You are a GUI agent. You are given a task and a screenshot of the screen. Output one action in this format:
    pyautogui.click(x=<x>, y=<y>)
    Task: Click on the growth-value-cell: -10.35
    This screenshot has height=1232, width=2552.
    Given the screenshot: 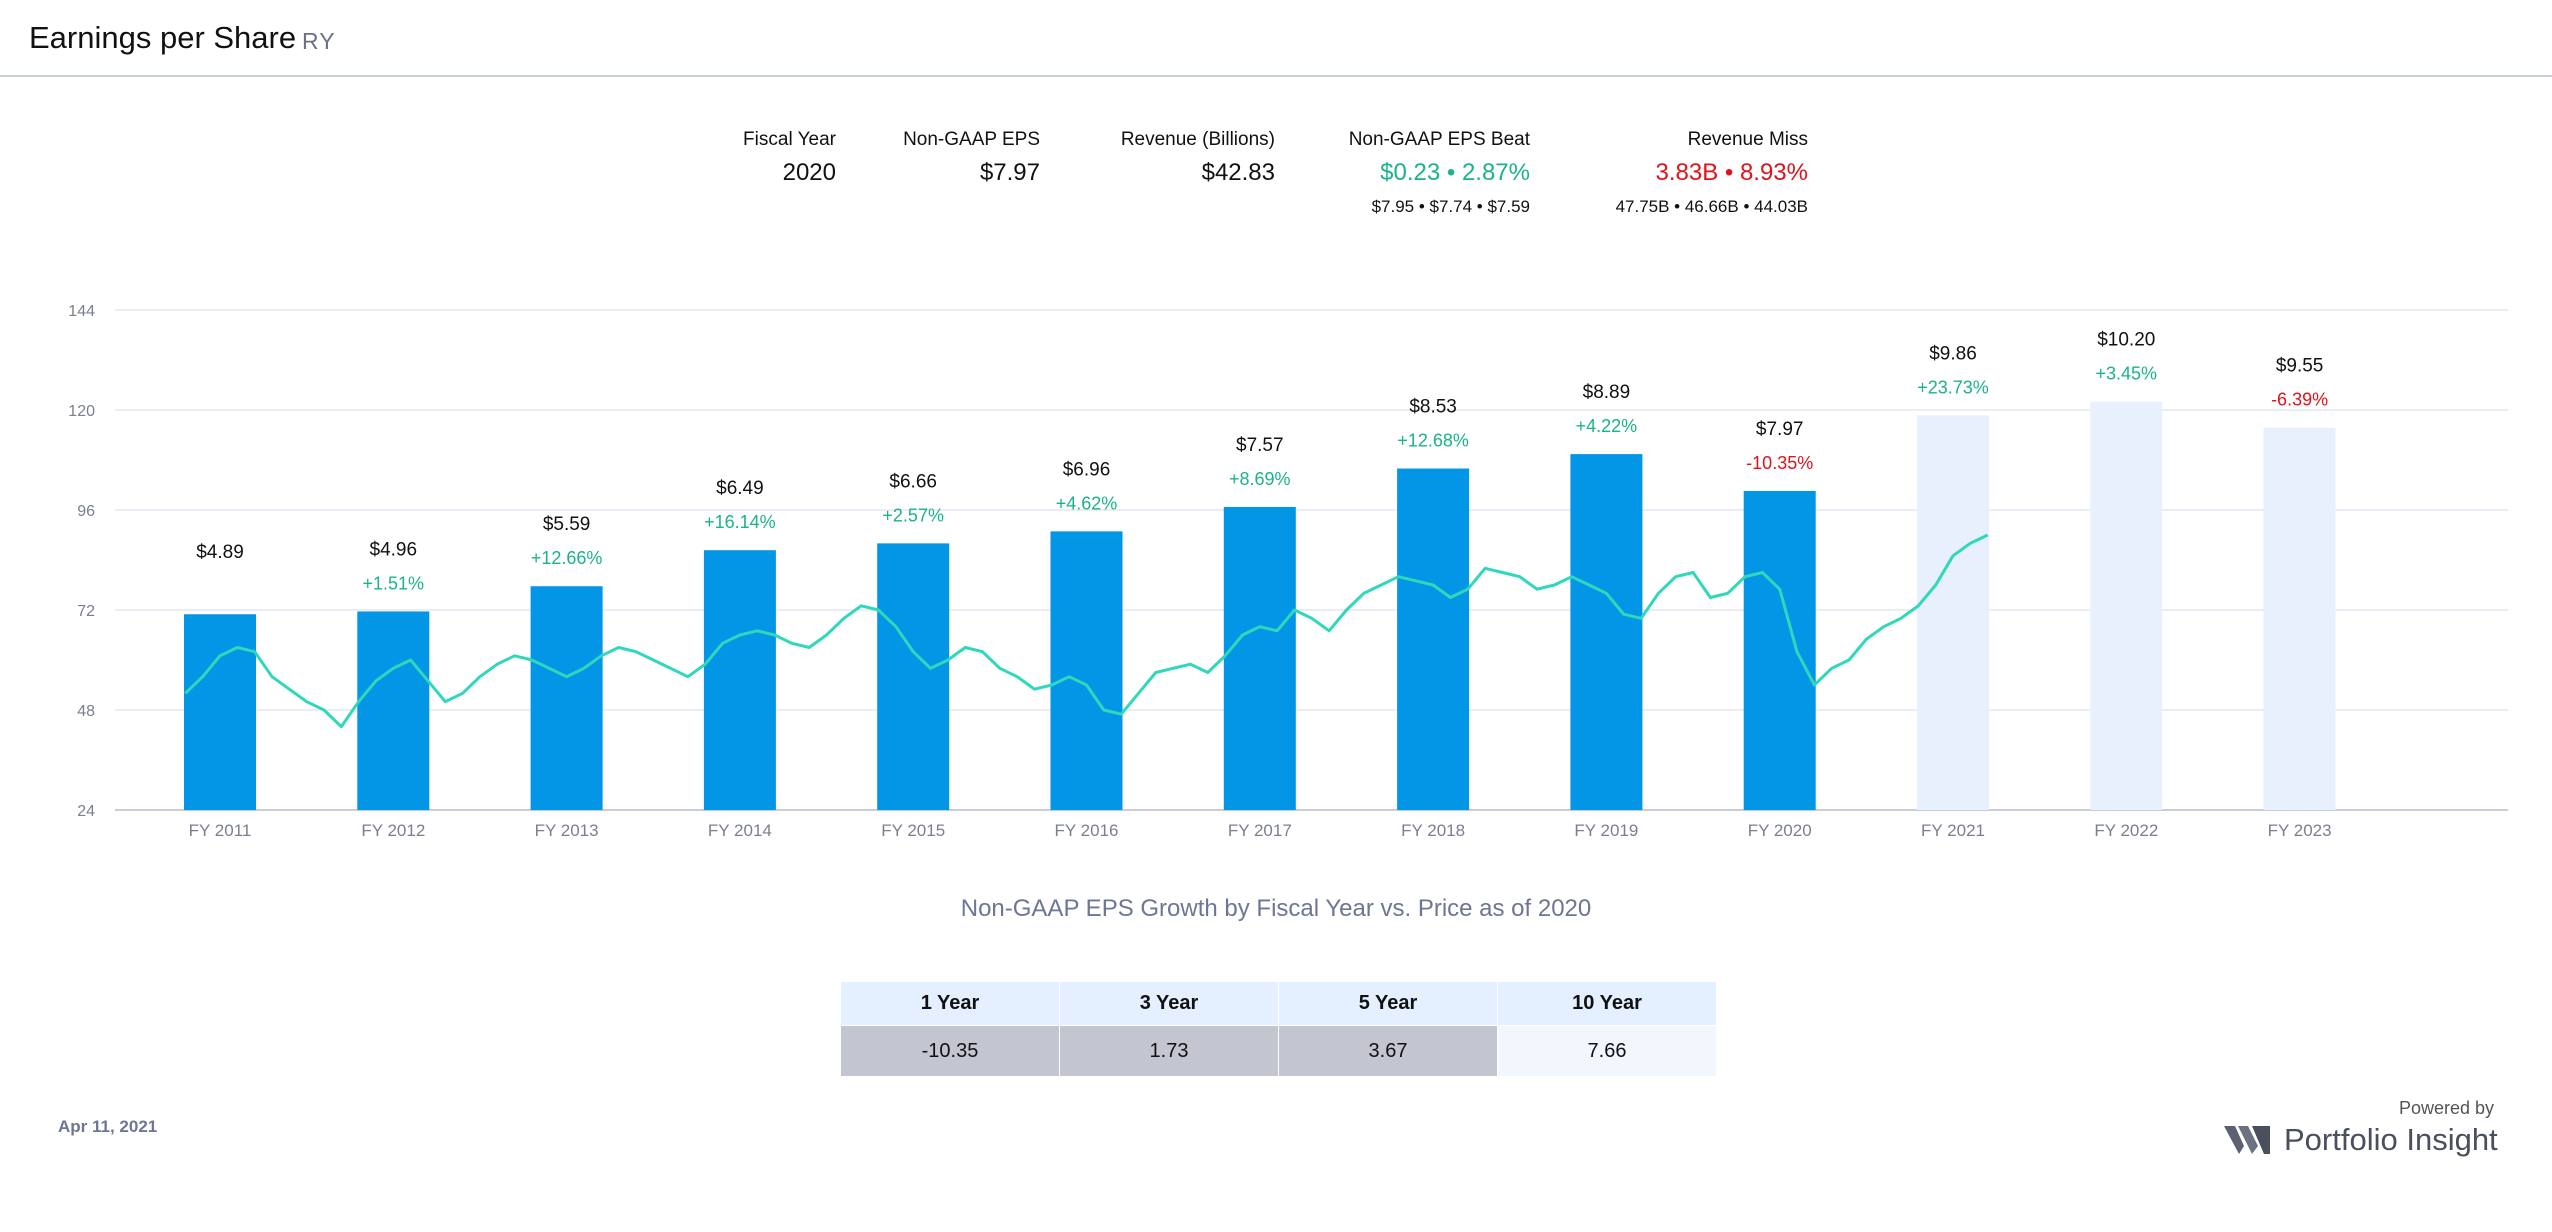 What is the action you would take?
    pyautogui.click(x=950, y=1051)
    